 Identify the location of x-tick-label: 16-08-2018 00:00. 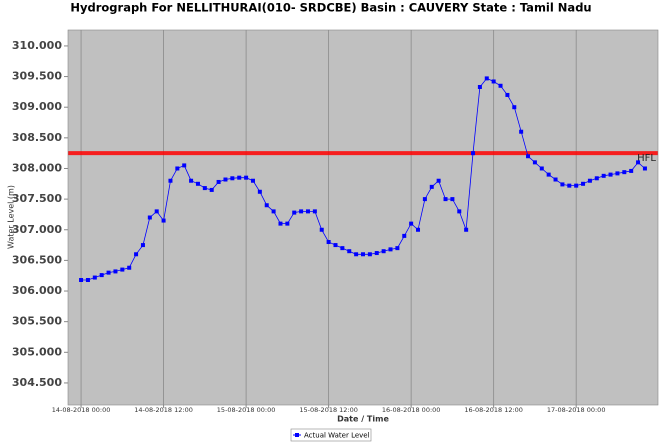
(411, 410).